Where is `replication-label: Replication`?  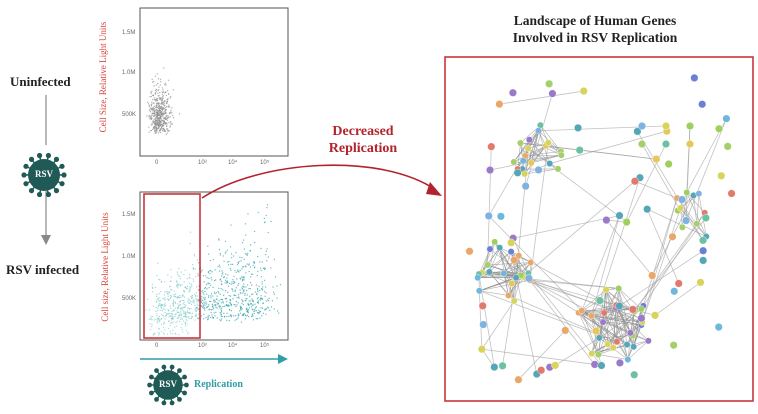
replication-label: Replication is located at coordinates (218, 384).